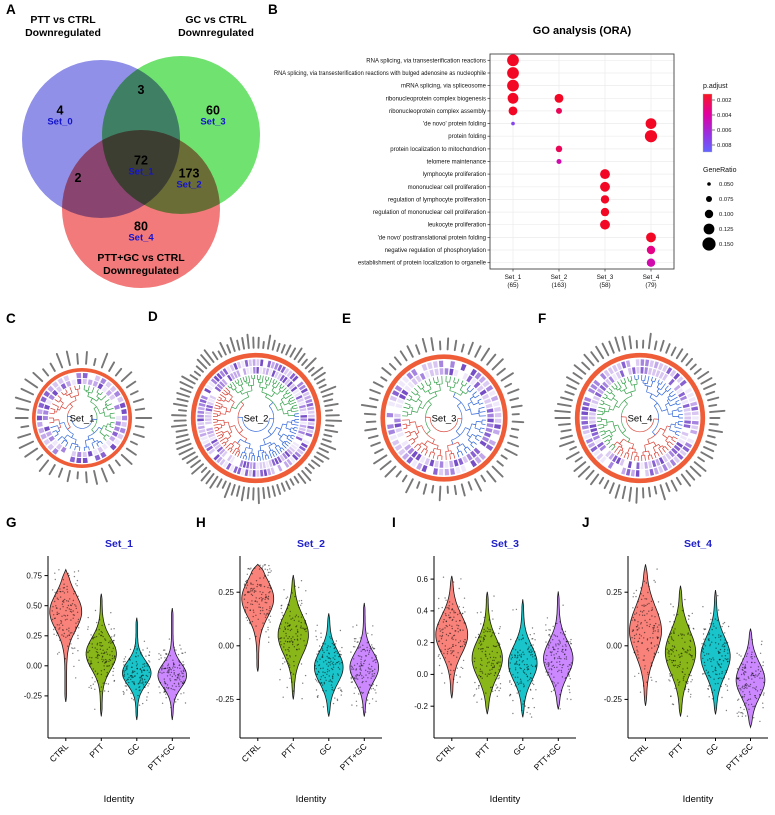 The height and width of the screenshot is (815, 775). Describe the element at coordinates (153, 316) in the screenshot. I see `panel-label-d: D` at that location.